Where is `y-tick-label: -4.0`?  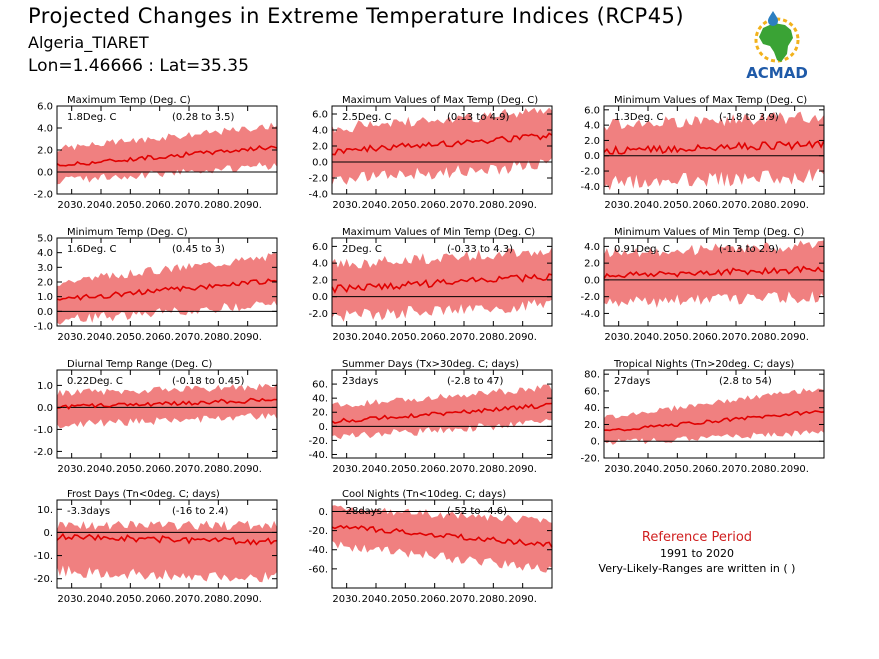 y-tick-label: -4.0 is located at coordinates (590, 187).